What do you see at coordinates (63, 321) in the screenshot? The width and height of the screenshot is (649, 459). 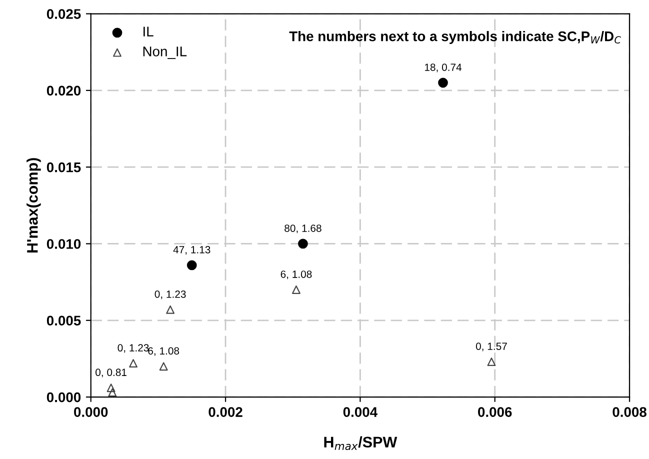 I see `y-tick-label: 0.005` at bounding box center [63, 321].